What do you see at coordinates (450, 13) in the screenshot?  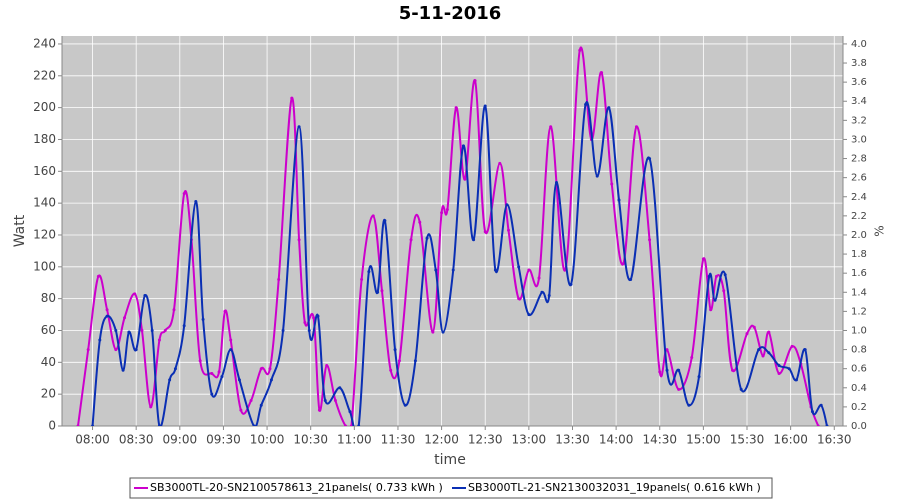 I see `chart-title: 5-11-2016` at bounding box center [450, 13].